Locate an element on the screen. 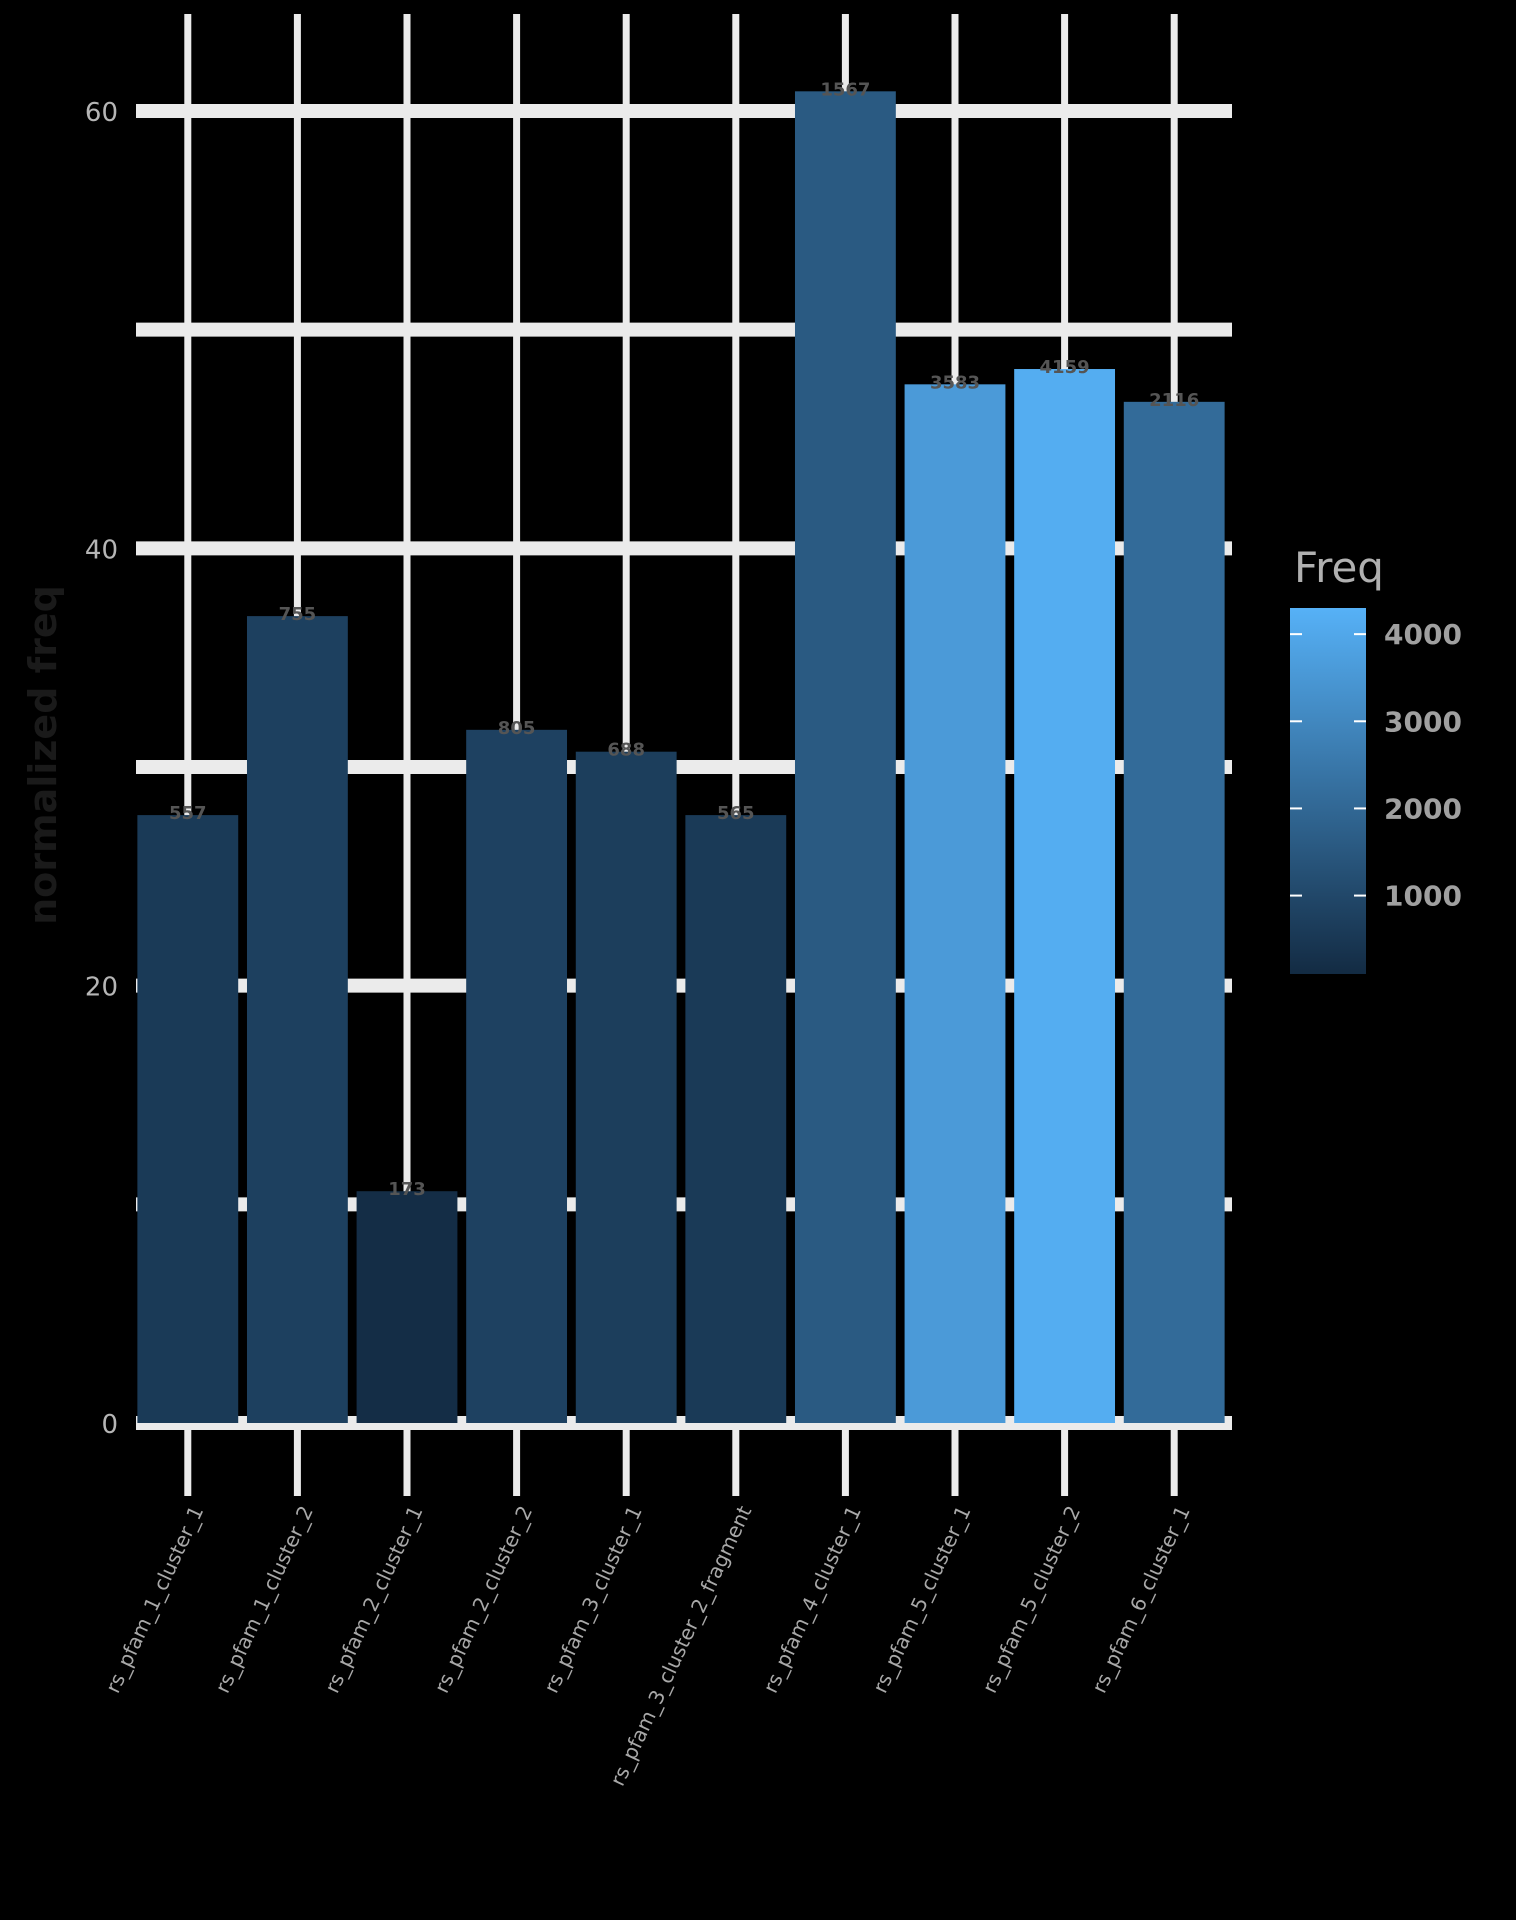  bar-value-label: 3583 is located at coordinates (955, 382).